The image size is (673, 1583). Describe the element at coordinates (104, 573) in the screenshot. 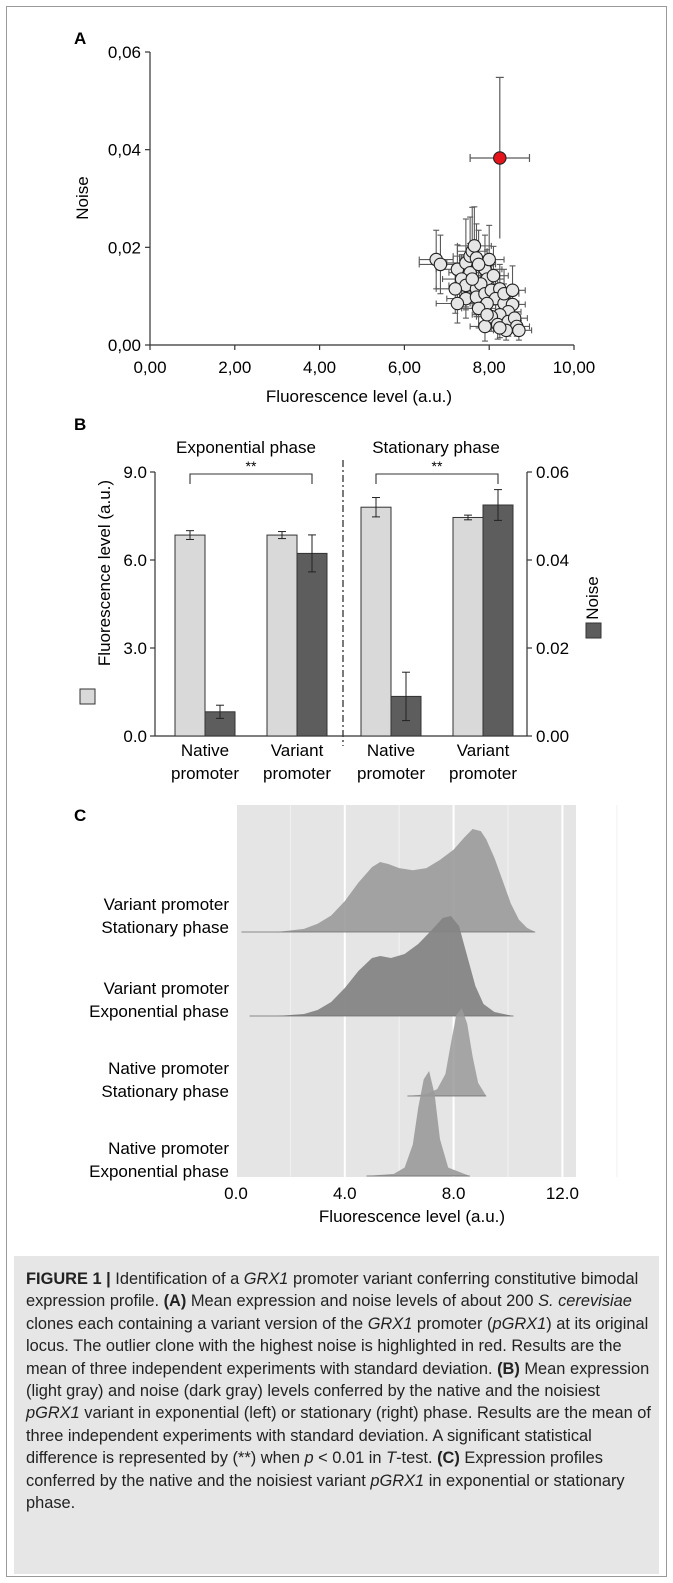

I see `panel-b-left-axis-label: Fluorescence level (a.u.)` at that location.